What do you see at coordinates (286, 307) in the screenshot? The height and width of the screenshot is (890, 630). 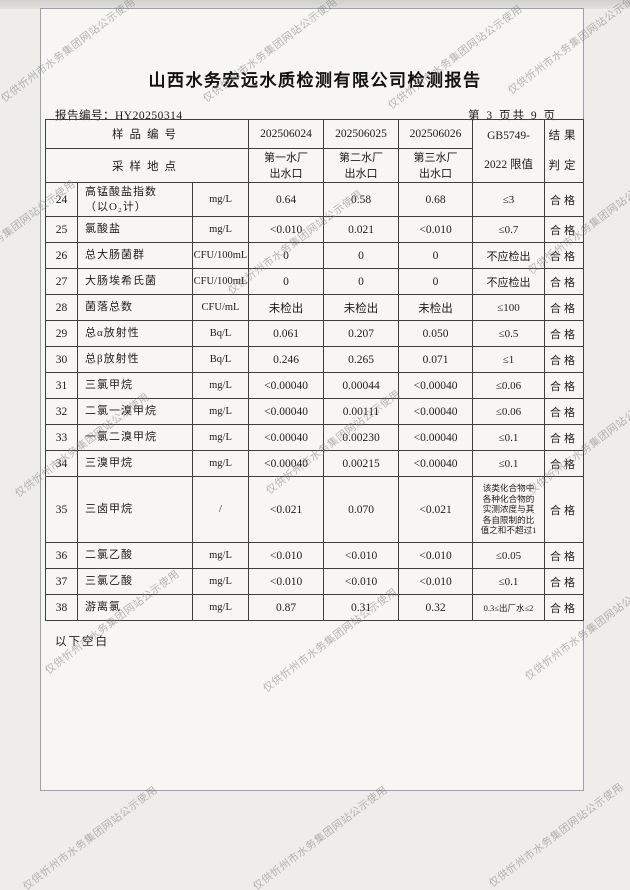 I see `value-plant1: 未检出` at bounding box center [286, 307].